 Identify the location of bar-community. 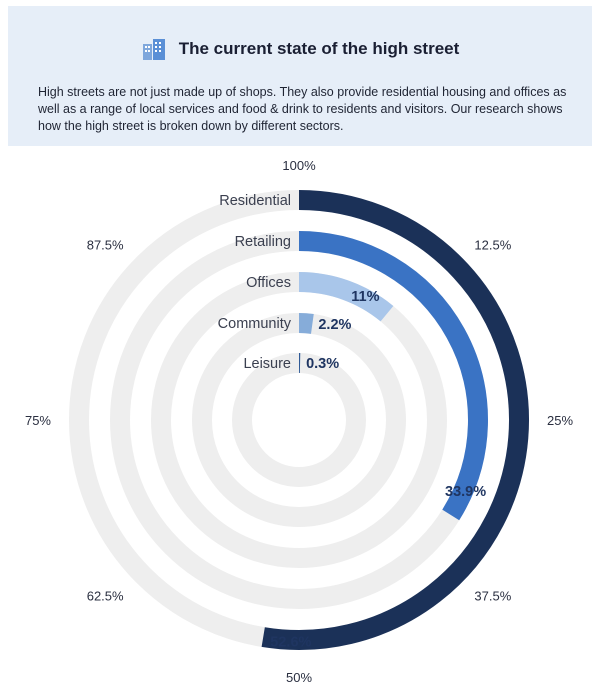
(306, 323).